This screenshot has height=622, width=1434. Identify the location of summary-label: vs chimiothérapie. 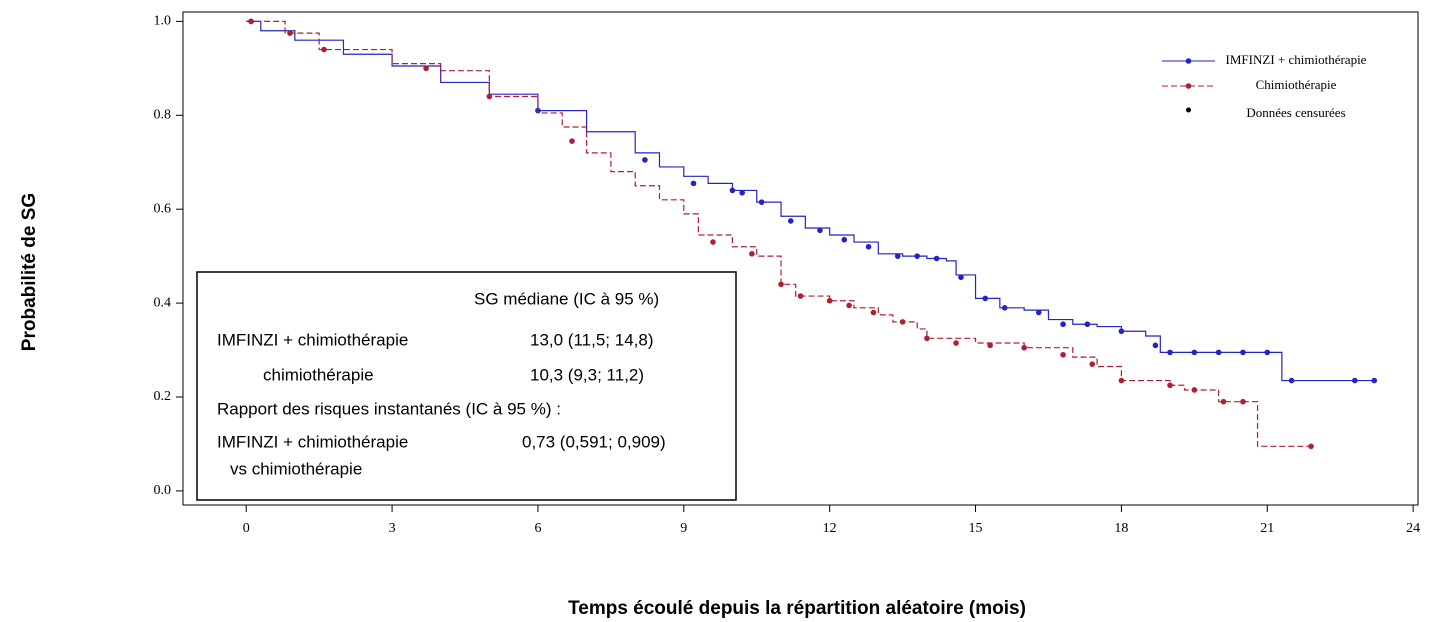
(296, 468).